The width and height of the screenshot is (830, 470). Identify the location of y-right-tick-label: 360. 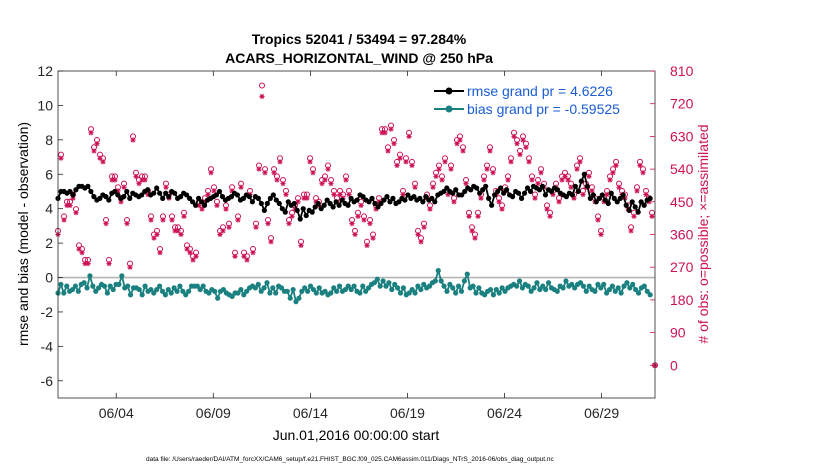
(682, 235).